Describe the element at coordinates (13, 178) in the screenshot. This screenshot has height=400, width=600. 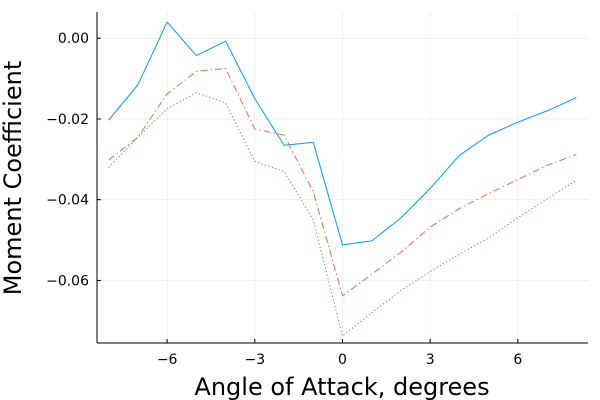
I see `y-axis-title: Moment Coefficient` at that location.